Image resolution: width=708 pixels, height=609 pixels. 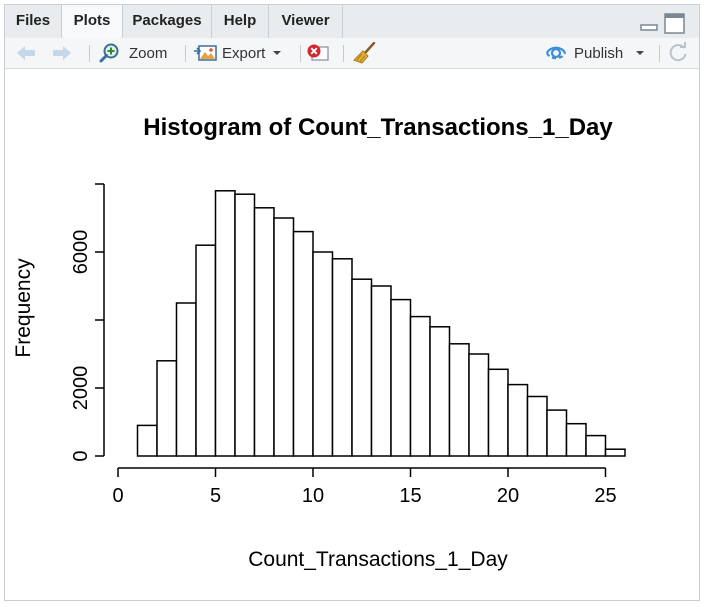 I want to click on export-button: Export, so click(x=238, y=53).